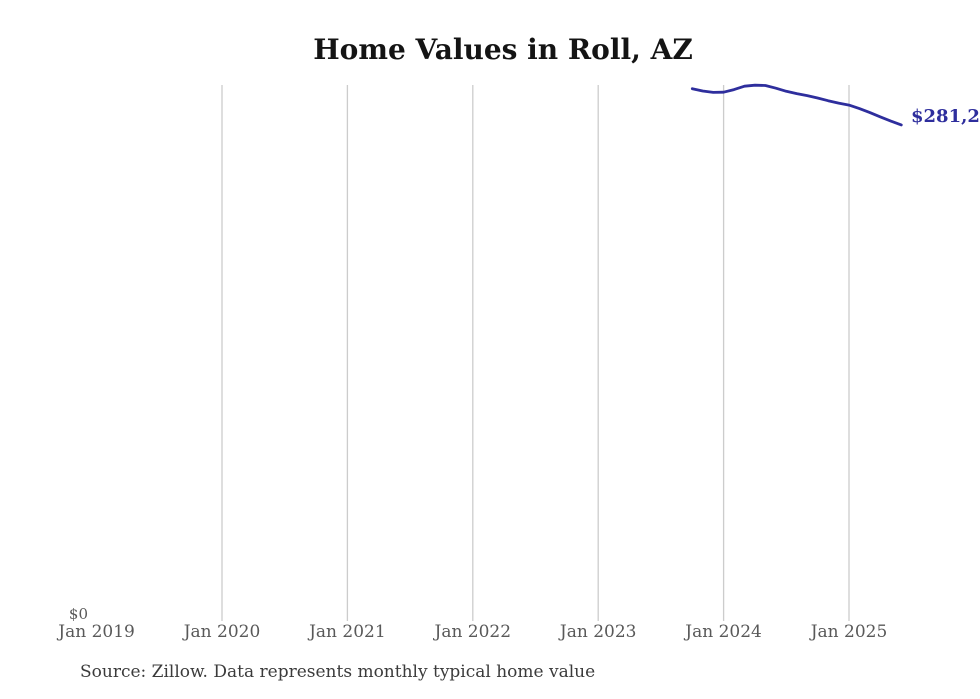  Describe the element at coordinates (78, 614) in the screenshot. I see `y-axis-zero-label: $0` at that location.